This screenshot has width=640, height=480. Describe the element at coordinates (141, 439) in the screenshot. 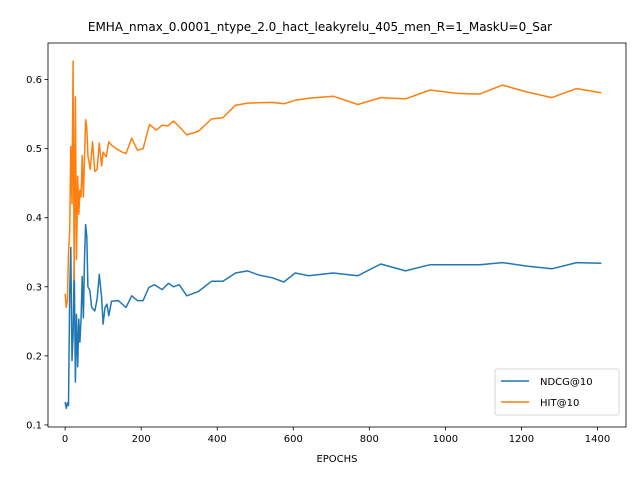

I see `x-tick-label: 200` at that location.